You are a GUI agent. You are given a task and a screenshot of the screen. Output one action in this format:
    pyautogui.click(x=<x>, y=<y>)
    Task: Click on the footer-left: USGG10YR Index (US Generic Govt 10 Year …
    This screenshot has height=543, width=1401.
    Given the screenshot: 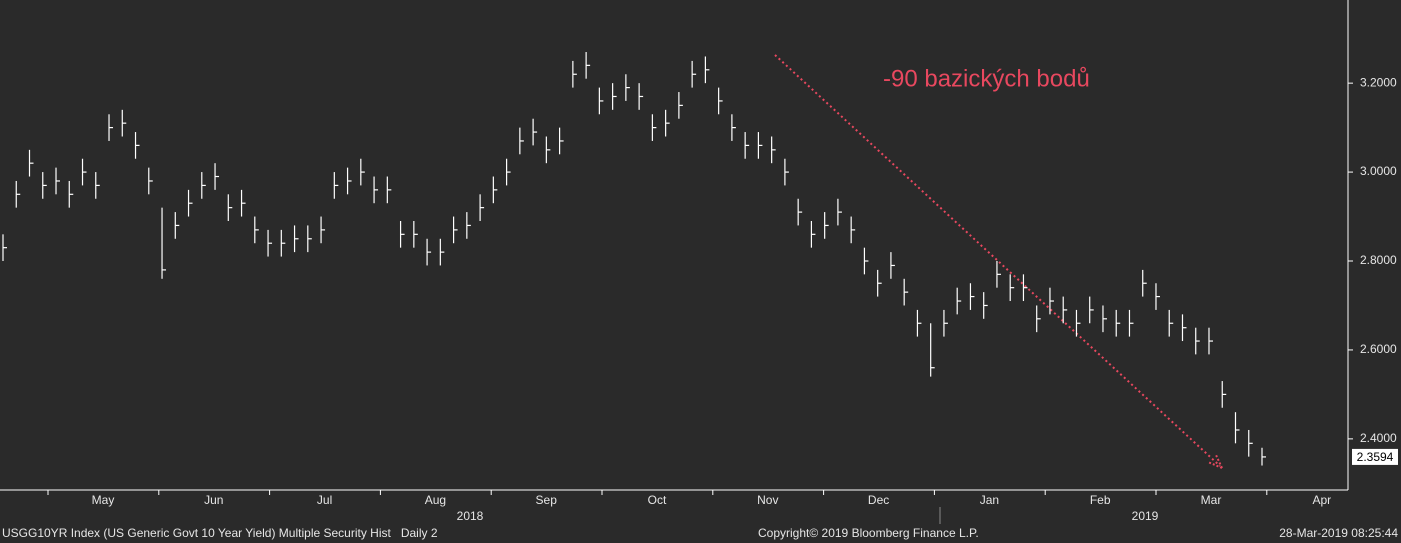 What is the action you would take?
    pyautogui.click(x=220, y=533)
    